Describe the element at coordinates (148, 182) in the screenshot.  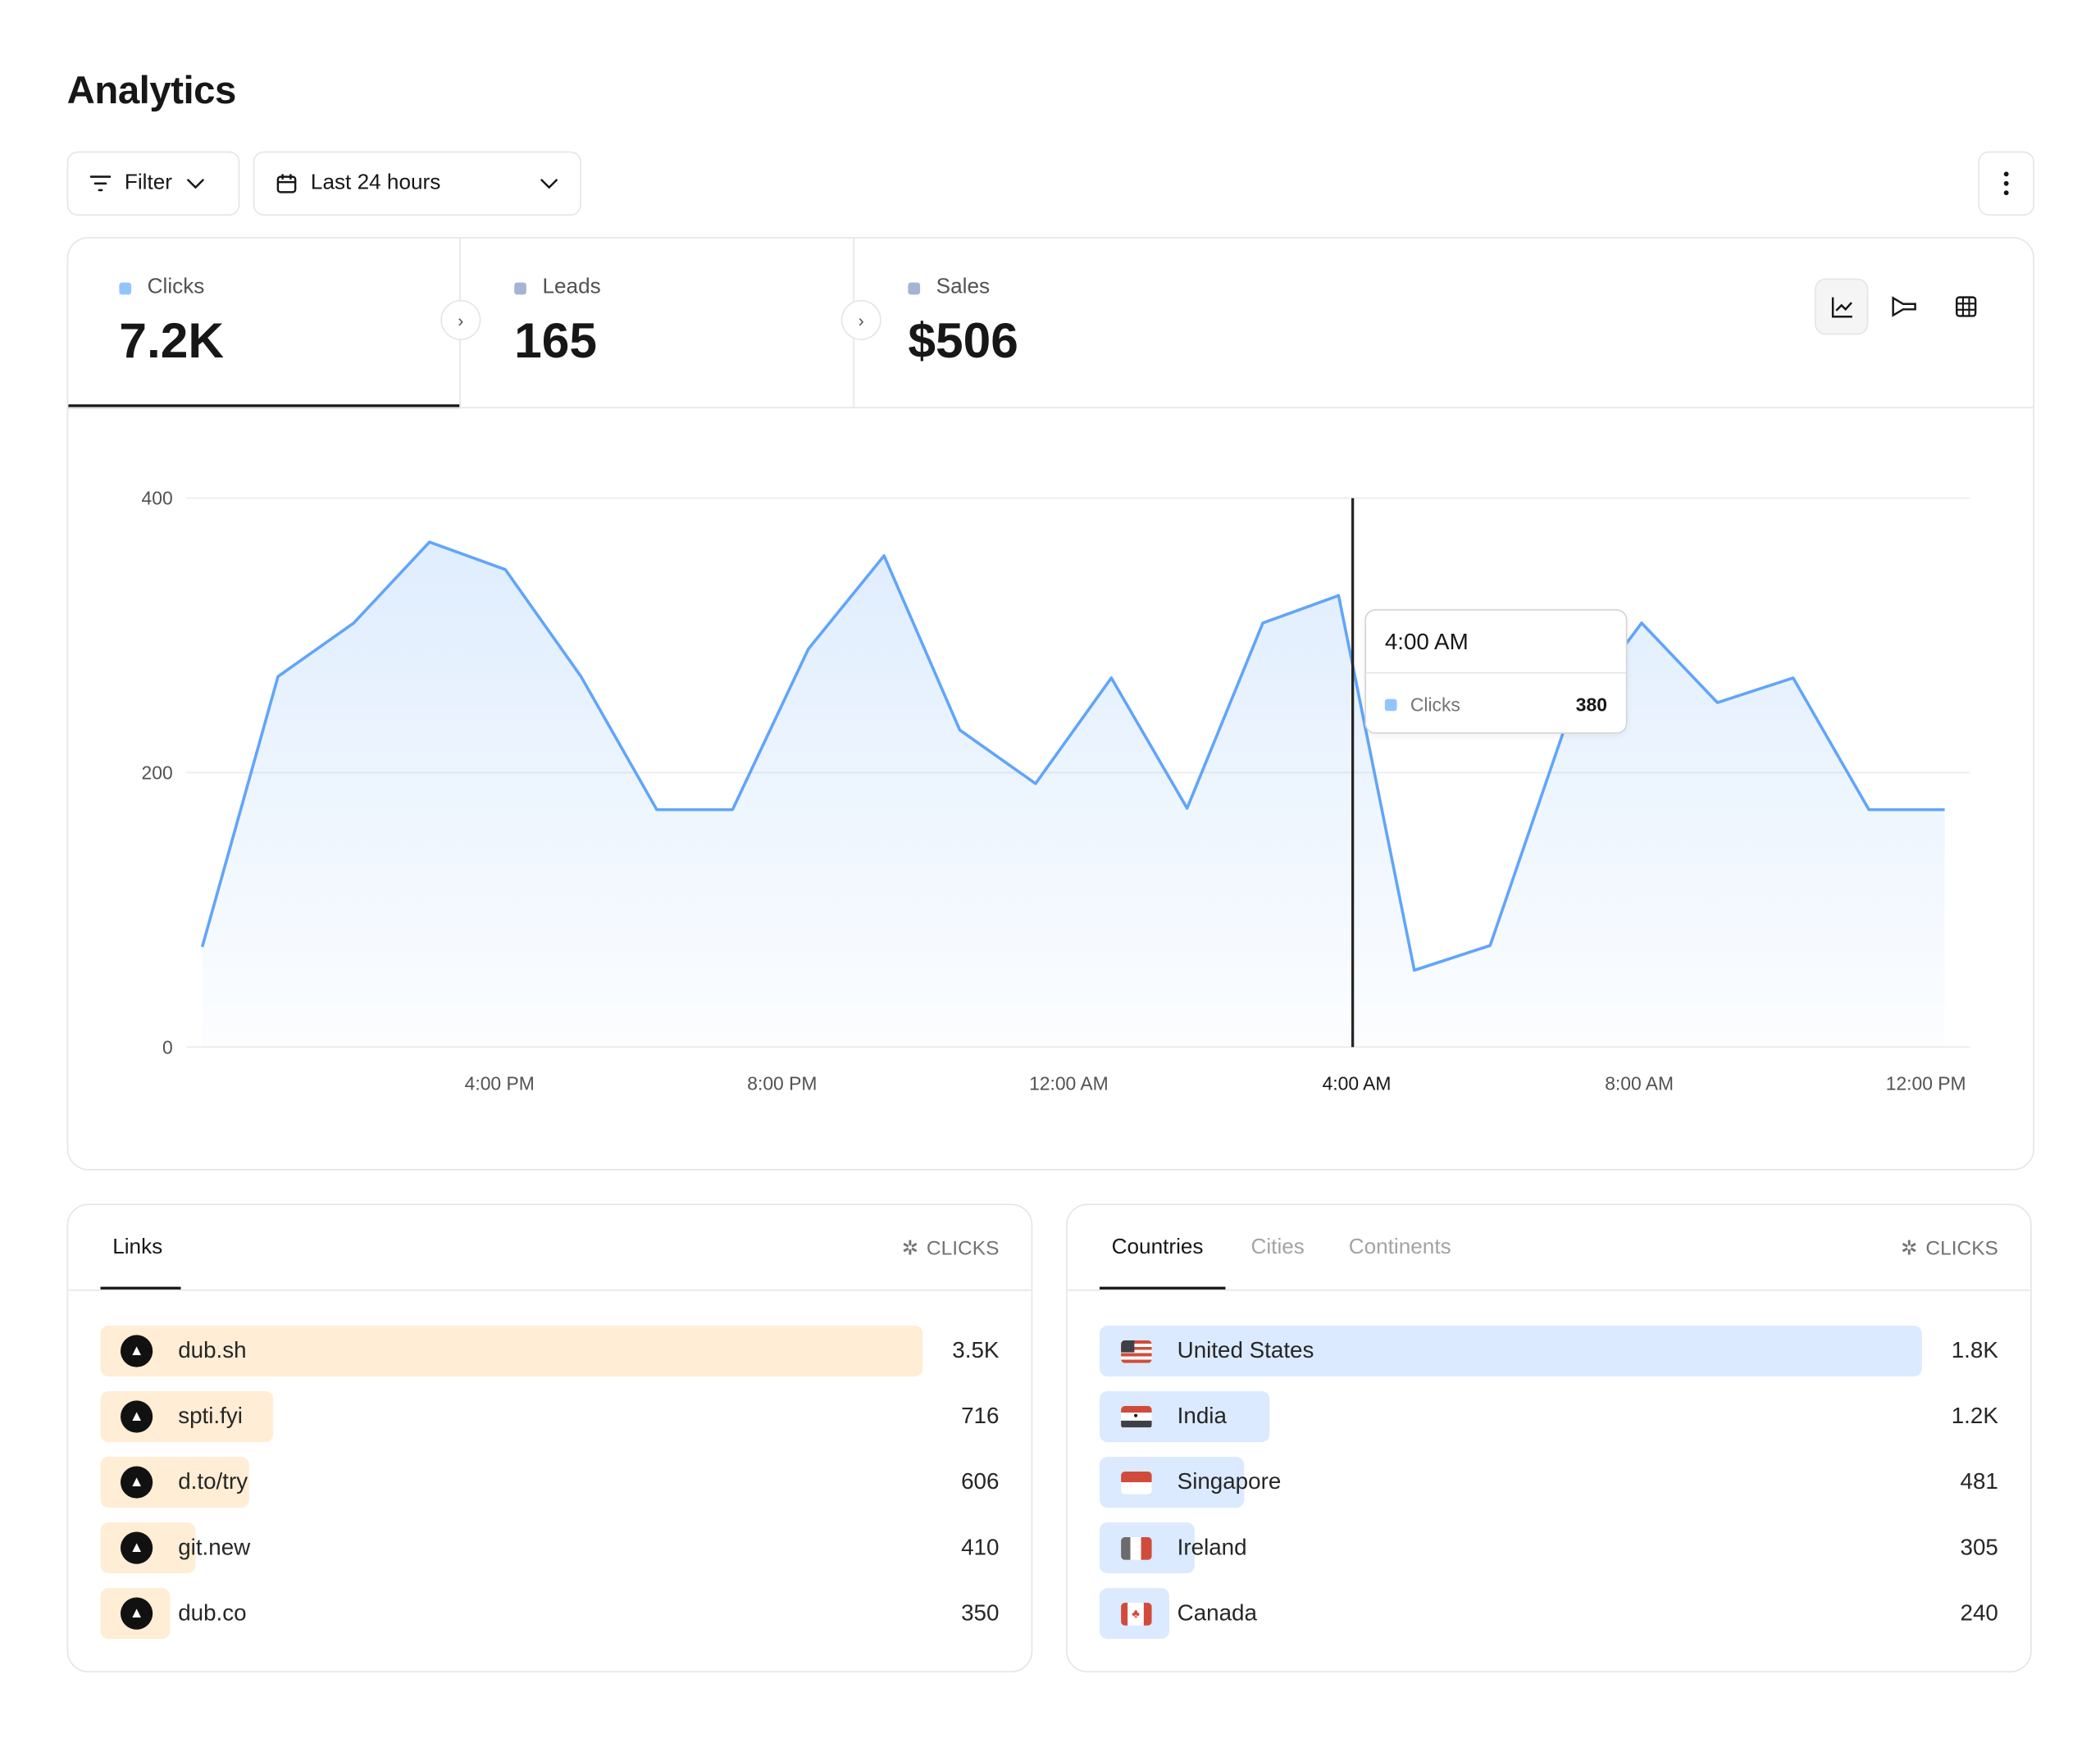
I see `filter-label: Filter` at that location.